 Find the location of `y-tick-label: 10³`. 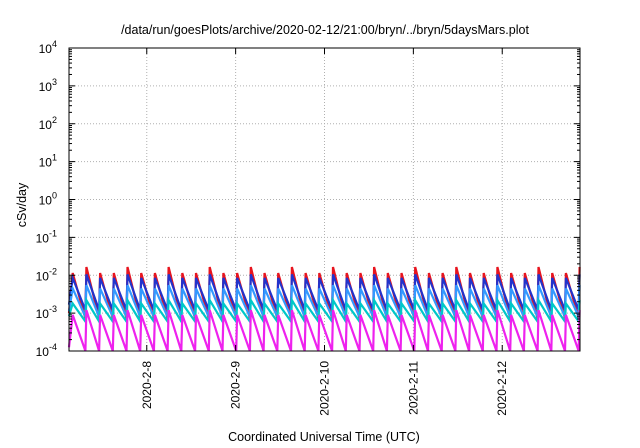

y-tick-label: 10³ is located at coordinates (48, 85).